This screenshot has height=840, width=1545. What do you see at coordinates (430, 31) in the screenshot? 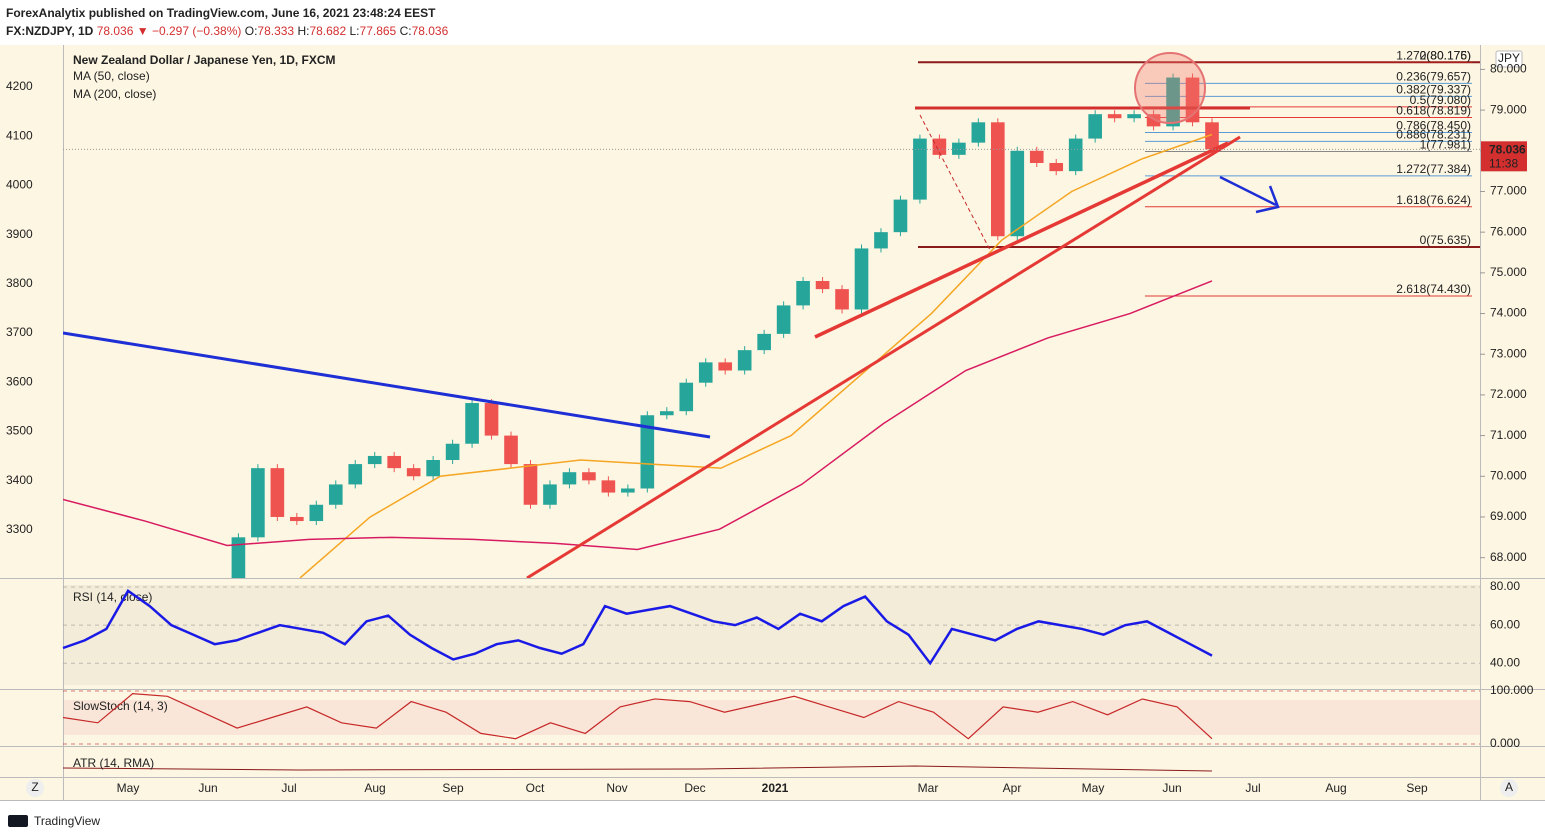
I see `ohlc-v: 78.036` at bounding box center [430, 31].